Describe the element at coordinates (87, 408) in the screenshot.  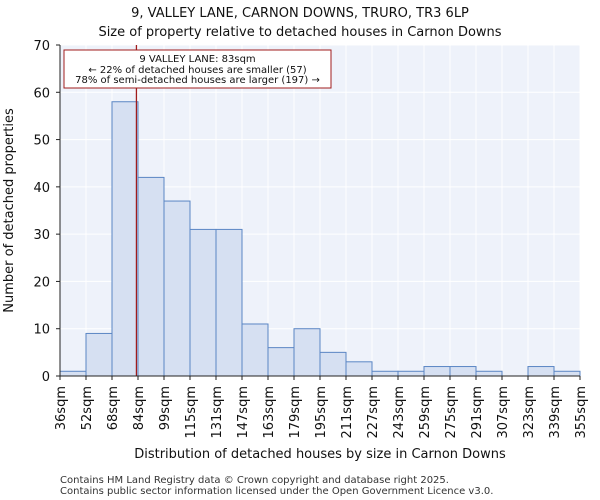
I see `x-tick-label-52sqm: 52sqm` at that location.